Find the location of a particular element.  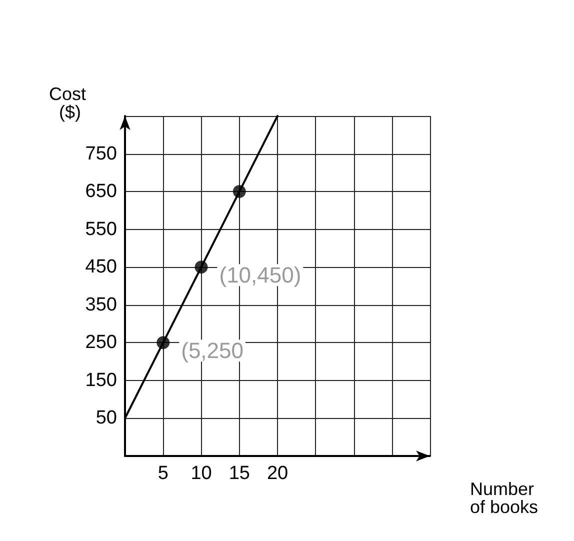

y-tick-label: 650 is located at coordinates (101, 191).